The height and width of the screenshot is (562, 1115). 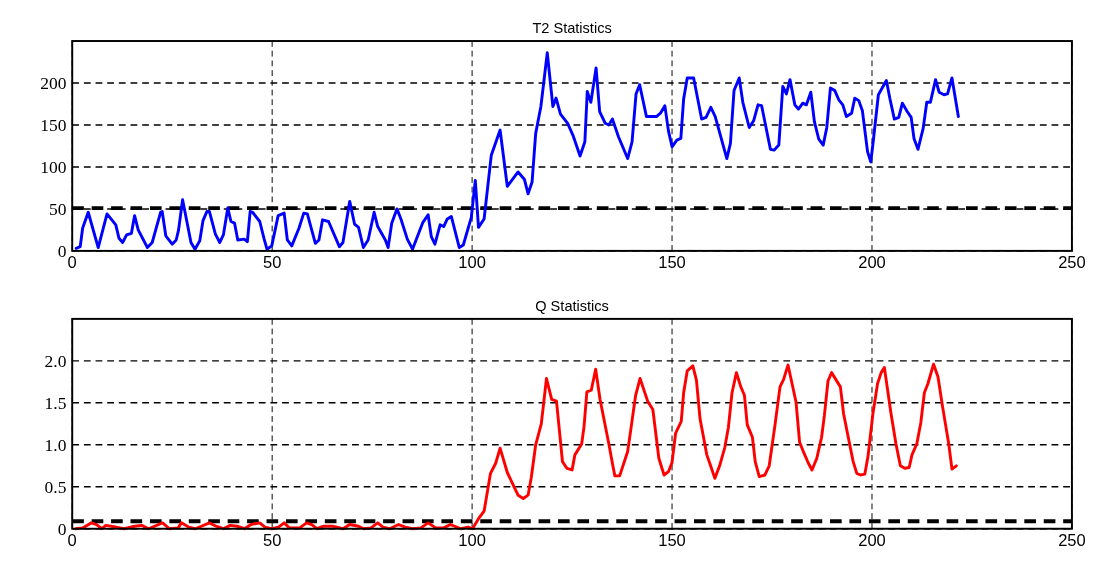 What do you see at coordinates (53, 167) in the screenshot?
I see `y-tick-label: 100` at bounding box center [53, 167].